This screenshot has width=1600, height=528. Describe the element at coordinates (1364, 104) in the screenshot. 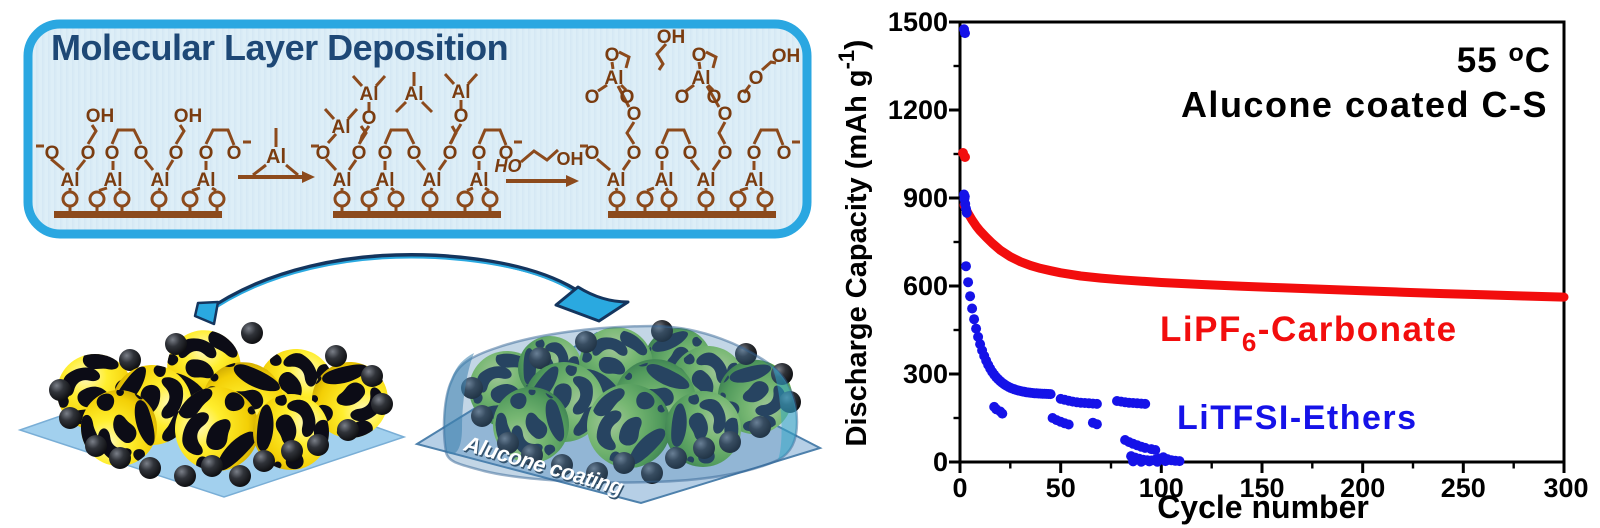

I see `svg-text: Alucone coated C-S` at that location.